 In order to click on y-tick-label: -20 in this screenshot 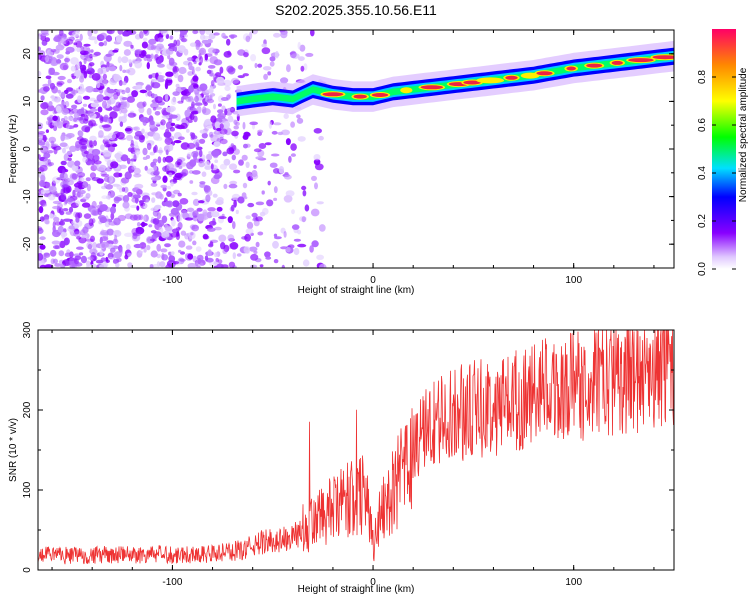, I will do `click(27, 244)`.